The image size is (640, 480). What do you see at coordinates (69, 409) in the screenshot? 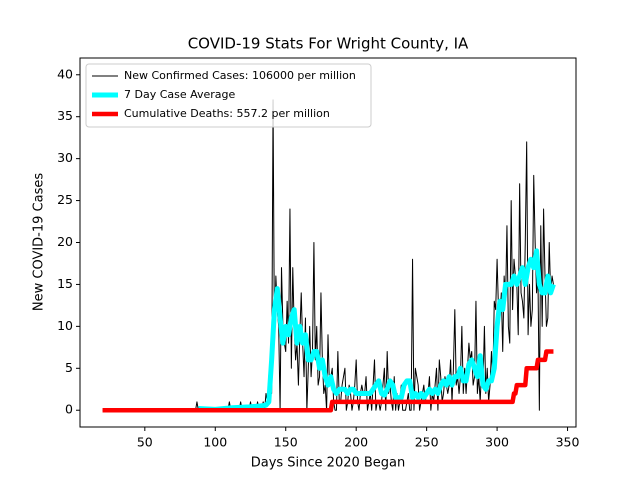
I see `y-tick-label: 0` at bounding box center [69, 409].